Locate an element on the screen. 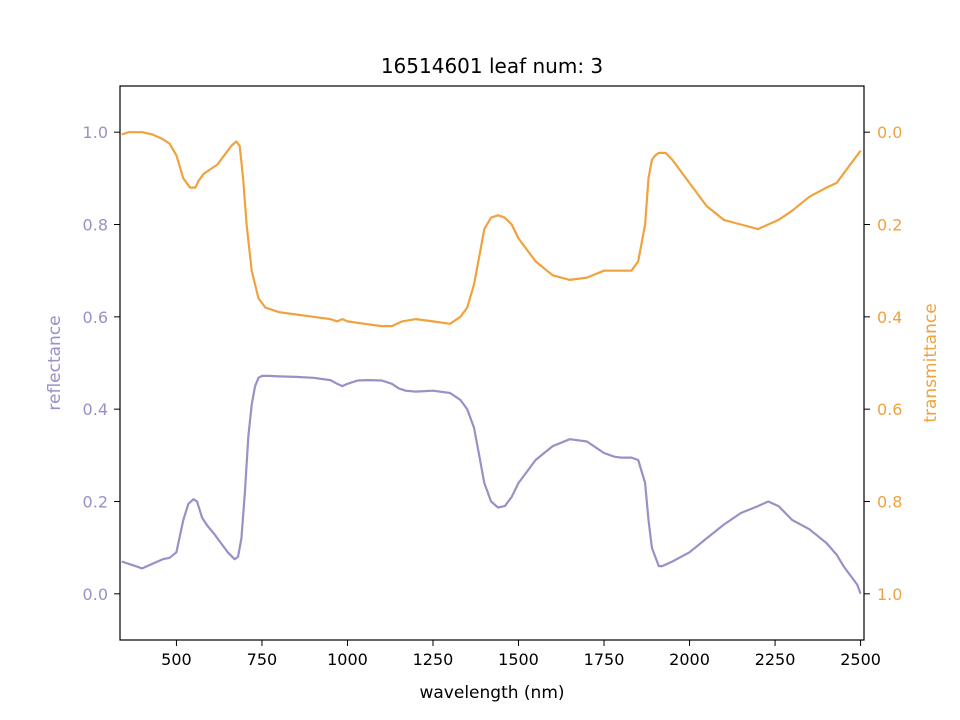 Image resolution: width=960 pixels, height=720 pixels. right-y-tick-label: 0.8 is located at coordinates (889, 502).